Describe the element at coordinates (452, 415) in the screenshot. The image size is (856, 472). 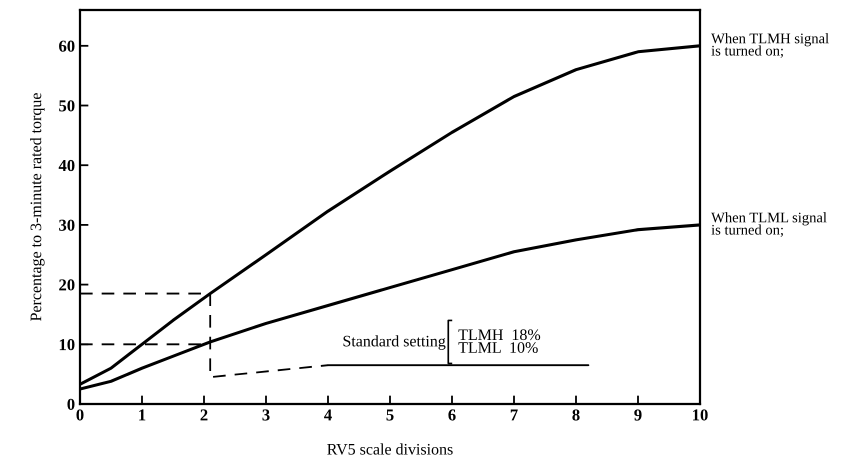
I see `x-tick-label: 6` at that location.